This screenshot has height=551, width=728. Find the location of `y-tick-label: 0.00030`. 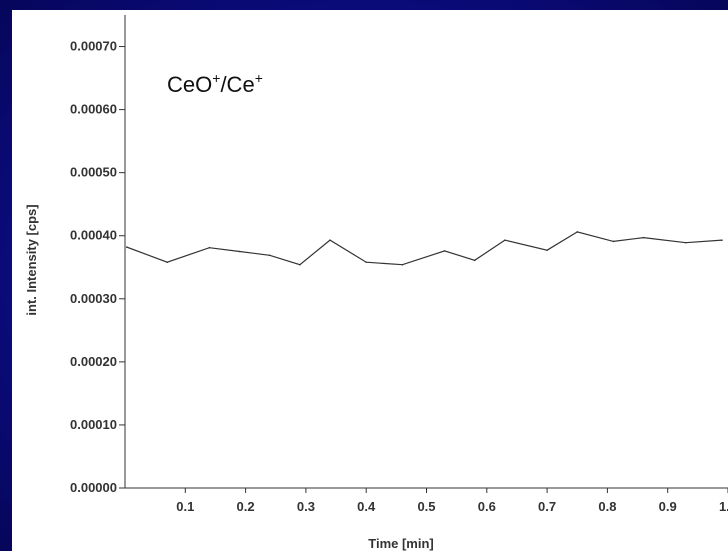

y-tick-label: 0.00030 is located at coordinates (93, 298).